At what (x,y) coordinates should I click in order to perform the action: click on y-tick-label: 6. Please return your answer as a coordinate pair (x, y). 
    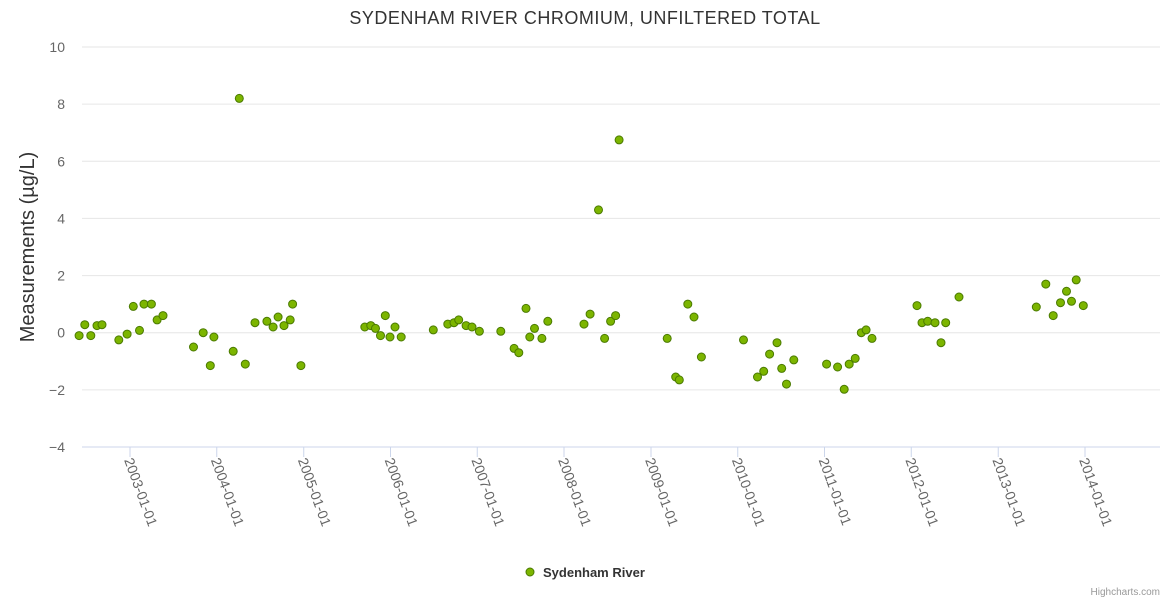
    Looking at the image, I should click on (61, 161).